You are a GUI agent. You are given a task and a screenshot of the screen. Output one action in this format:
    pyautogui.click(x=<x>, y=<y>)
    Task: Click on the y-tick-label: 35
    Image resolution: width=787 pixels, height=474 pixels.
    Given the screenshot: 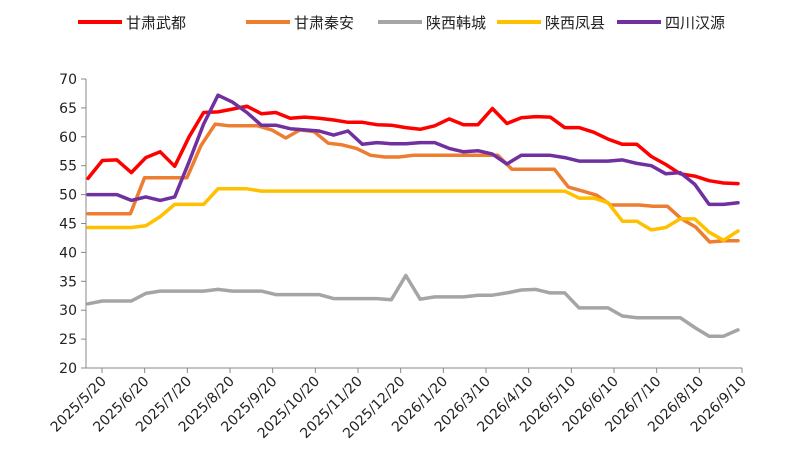 What is the action you would take?
    pyautogui.click(x=68, y=282)
    